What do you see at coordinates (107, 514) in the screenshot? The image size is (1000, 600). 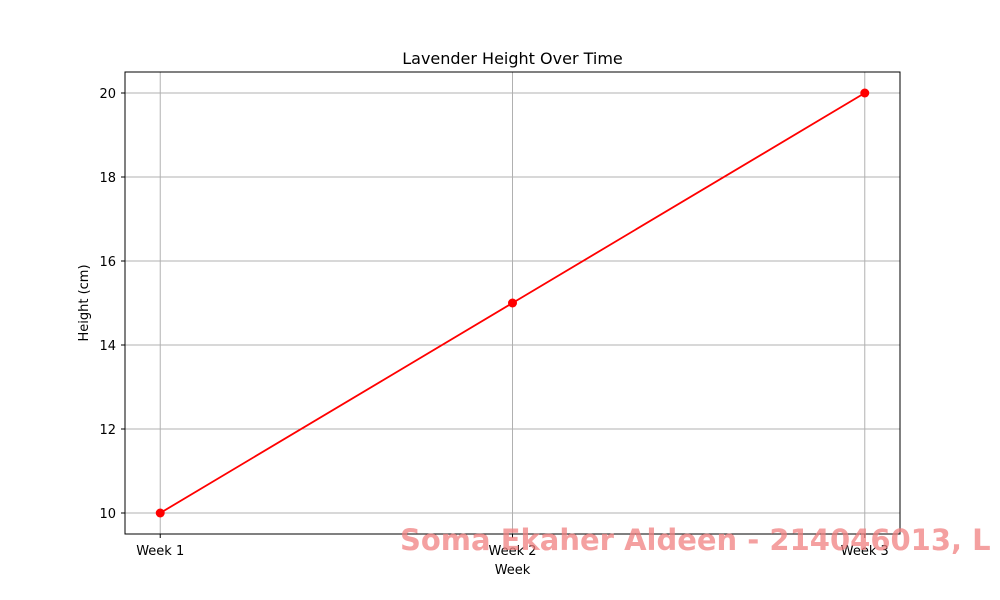 I see `y-tick-label: 10` at bounding box center [107, 514].